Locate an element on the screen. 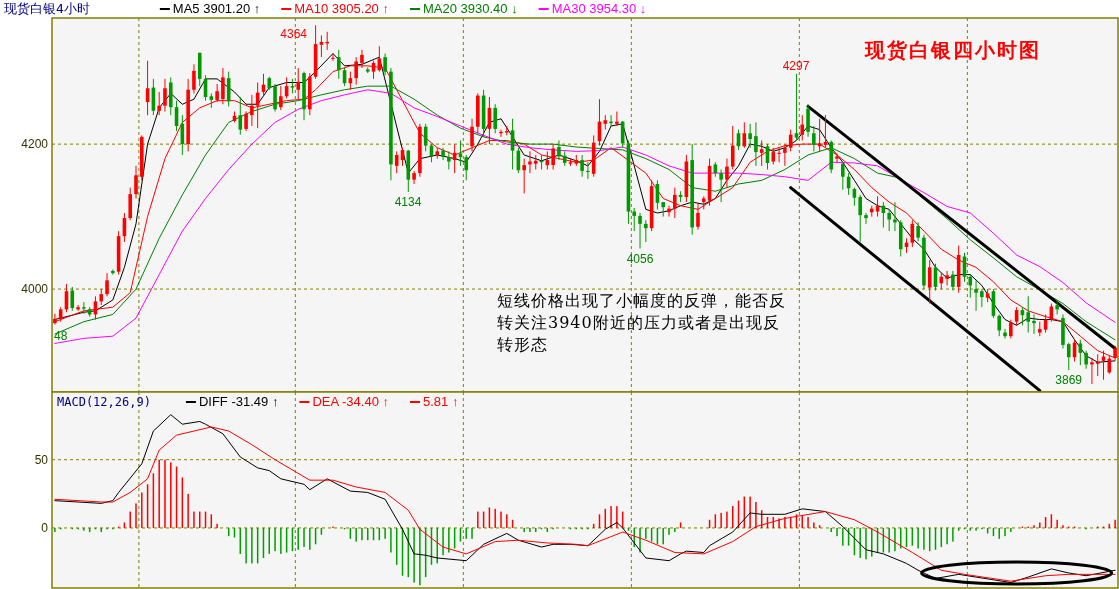 The width and height of the screenshot is (1119, 589). y-tick-label: 0 is located at coordinates (45, 527).